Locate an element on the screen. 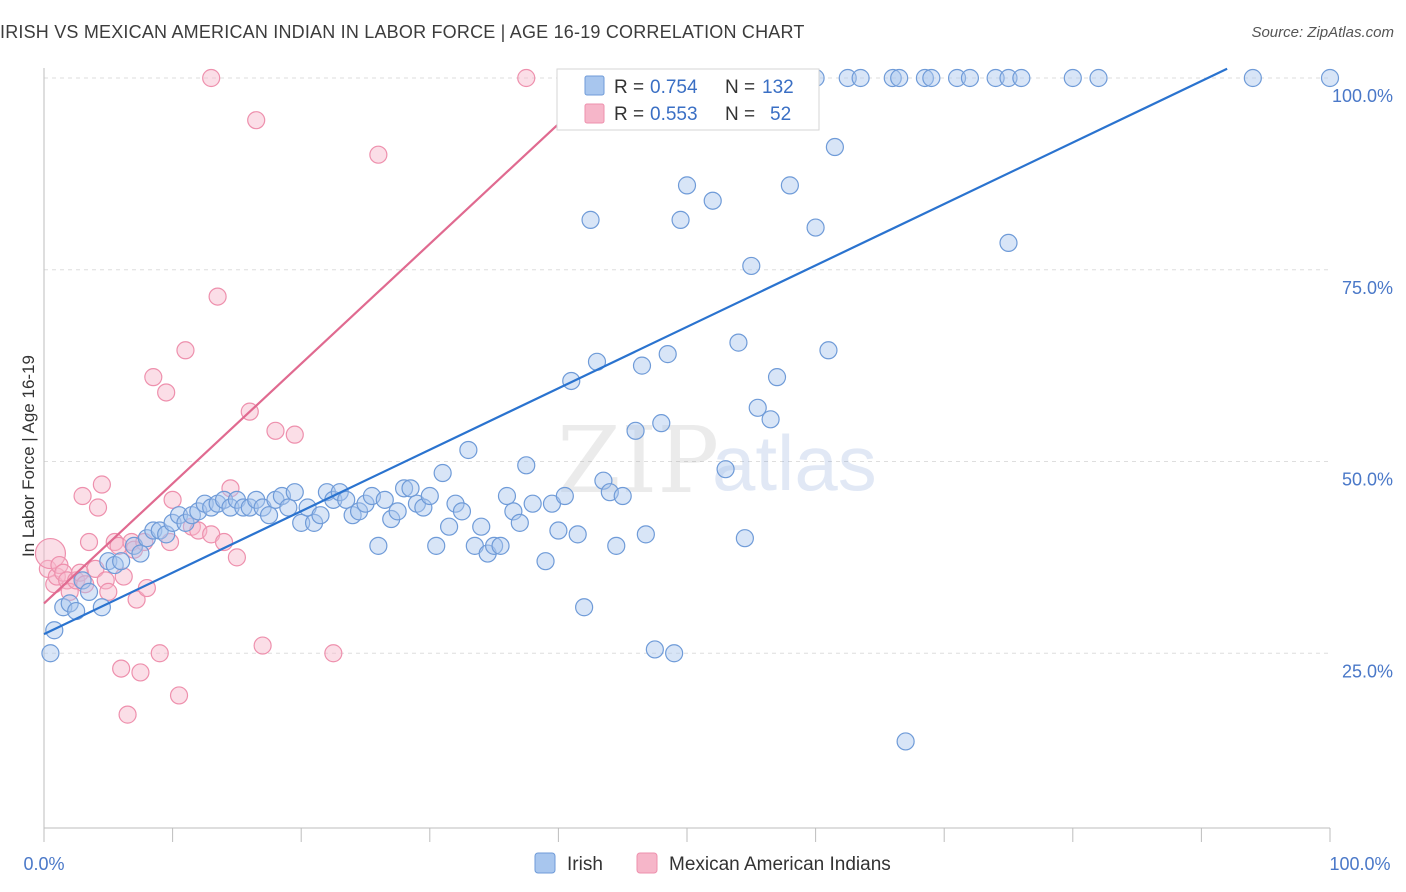  bottom-legend-label-irish: Irish is located at coordinates (585, 864).